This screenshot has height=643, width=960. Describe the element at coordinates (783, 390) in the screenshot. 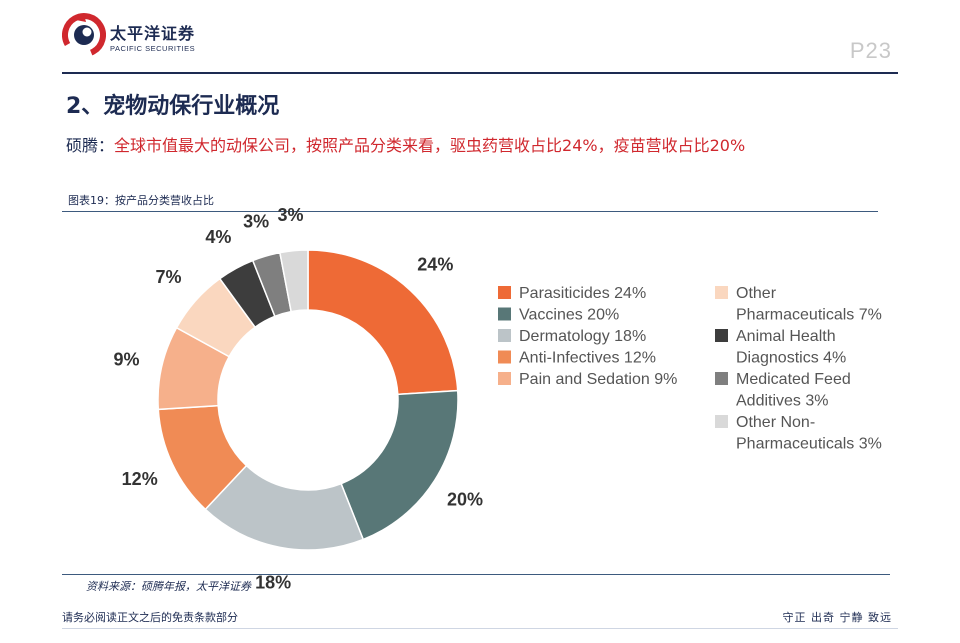

I see `legend-item-medicated-feed-additives: Medicated Feed Additives 3%` at that location.